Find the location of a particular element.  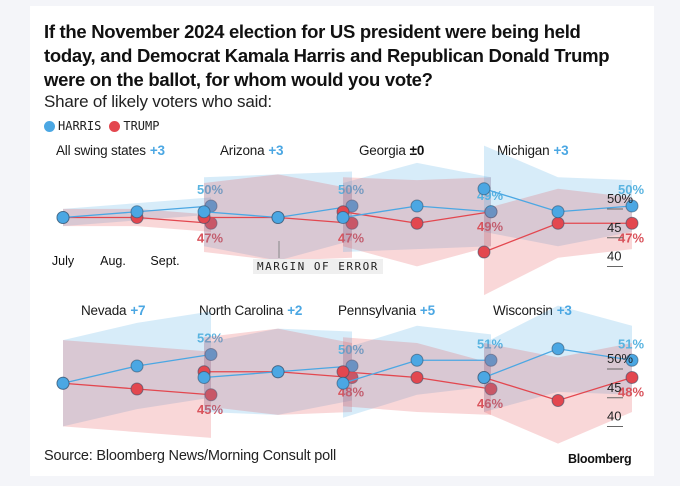

x-tick-label-sept: Sept. is located at coordinates (164, 261).